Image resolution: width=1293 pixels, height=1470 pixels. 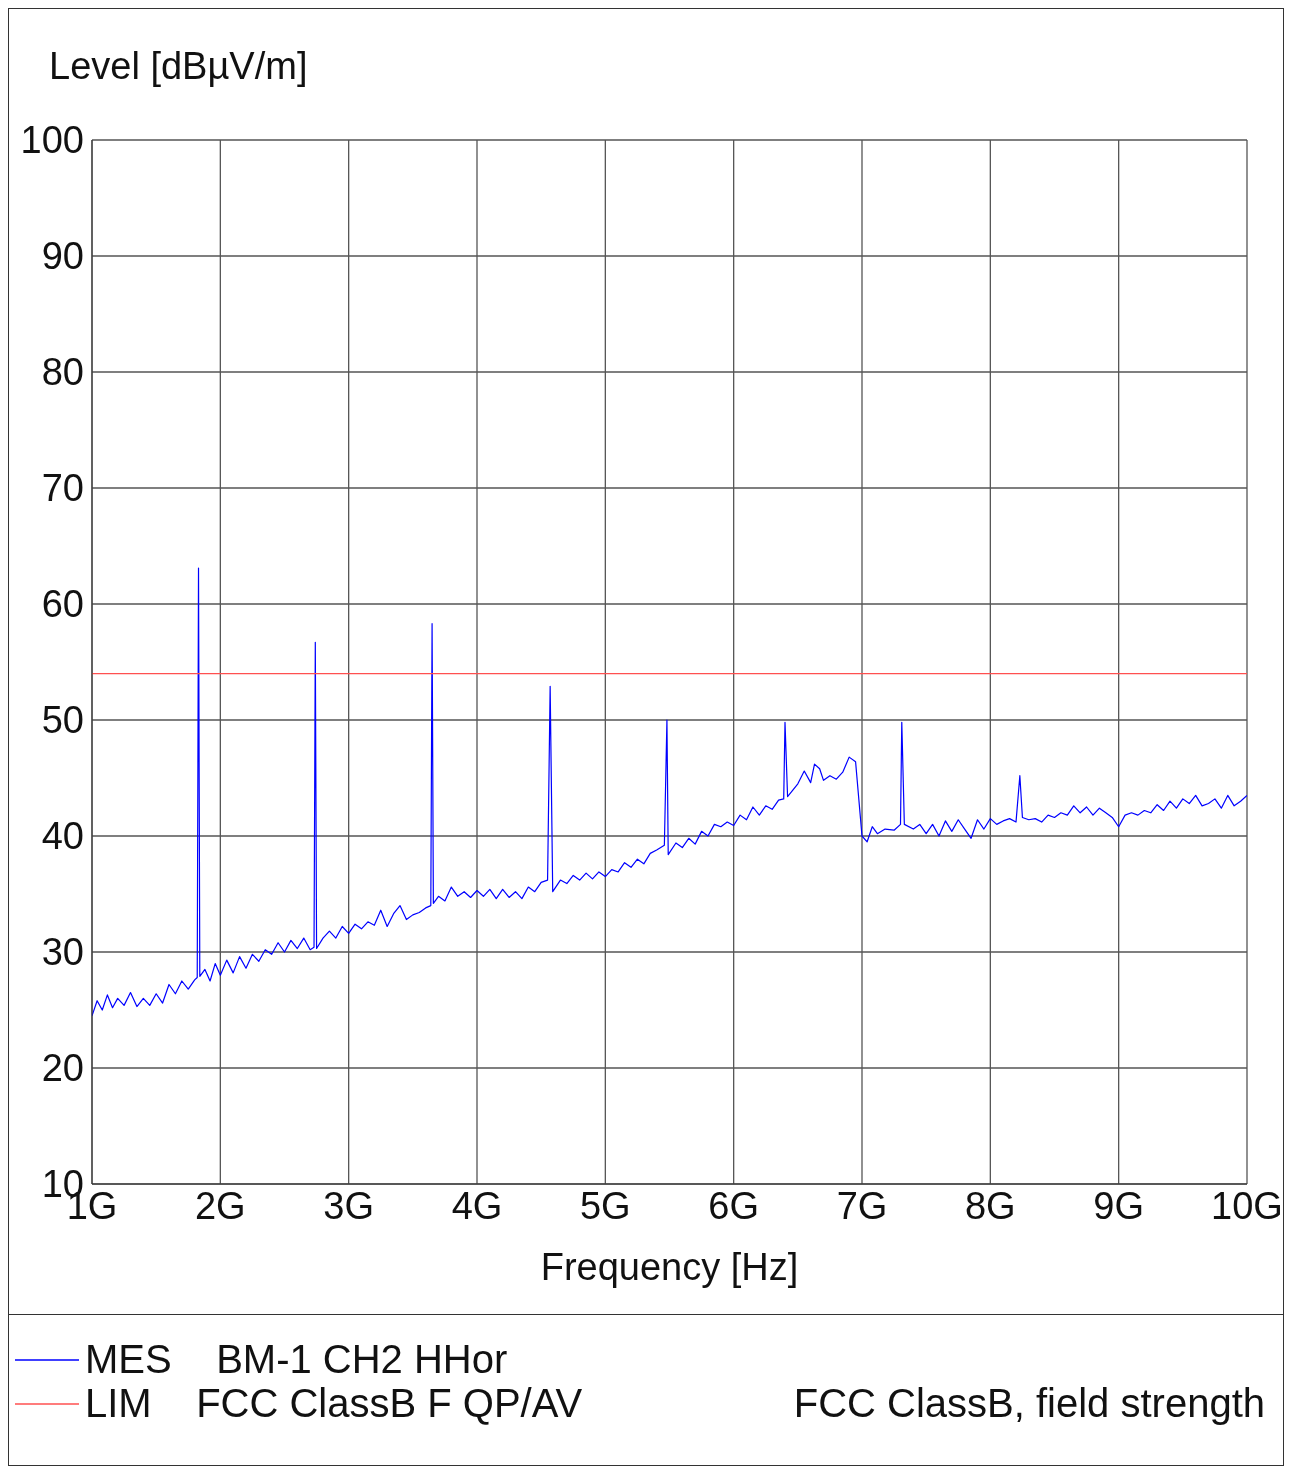 I want to click on x-tick-label: 3G, so click(x=349, y=1205).